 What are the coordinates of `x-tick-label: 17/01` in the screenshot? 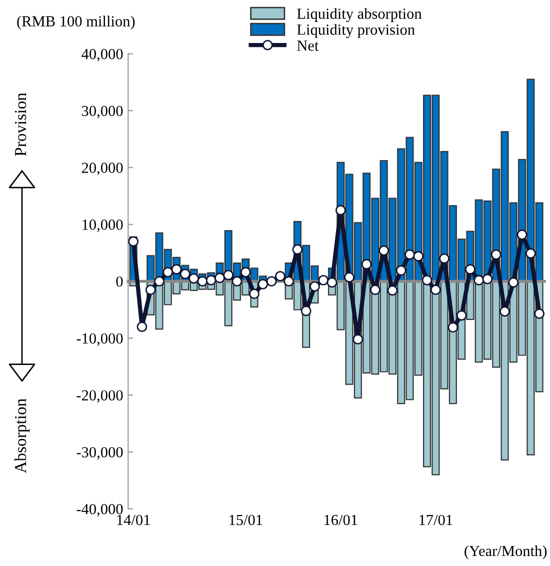 It's located at (436, 520).